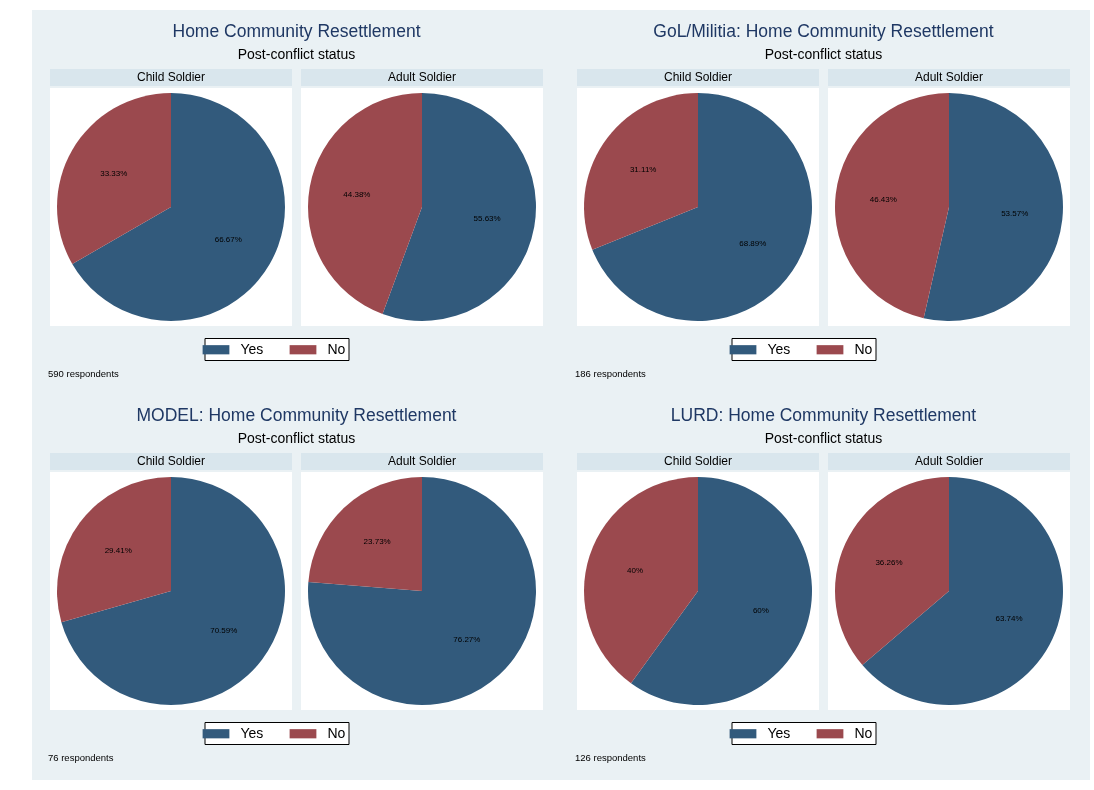 This screenshot has height=790, width=1094. What do you see at coordinates (114, 173) in the screenshot?
I see `data-label: 33.33%` at bounding box center [114, 173].